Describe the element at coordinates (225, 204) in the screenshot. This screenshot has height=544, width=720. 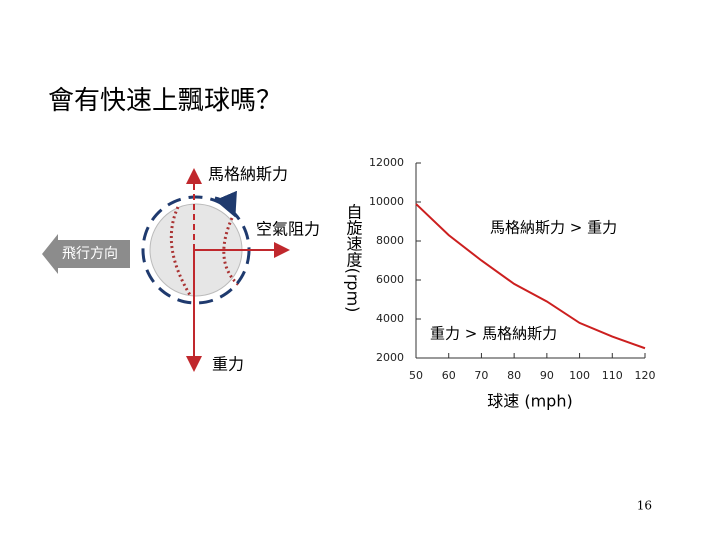
I see `spin-arrow` at that location.